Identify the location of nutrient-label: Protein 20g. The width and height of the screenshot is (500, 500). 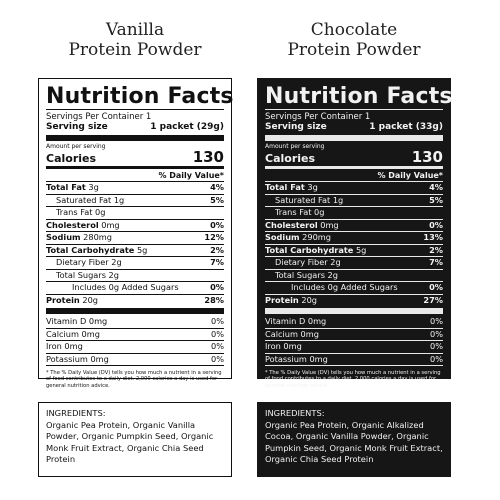
(291, 301).